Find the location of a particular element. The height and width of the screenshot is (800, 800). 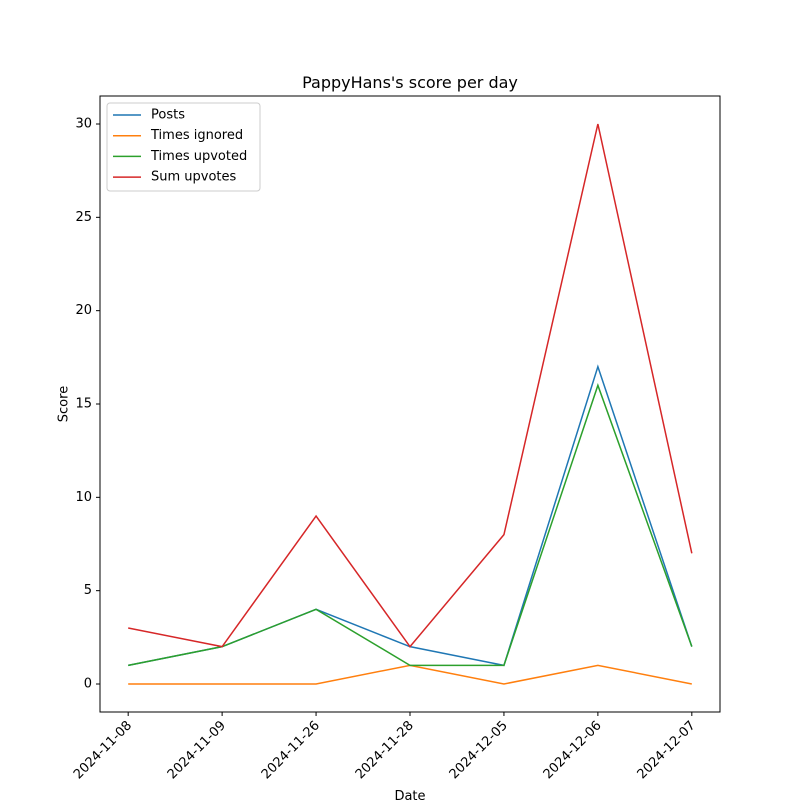

legend-label: Posts is located at coordinates (168, 115).